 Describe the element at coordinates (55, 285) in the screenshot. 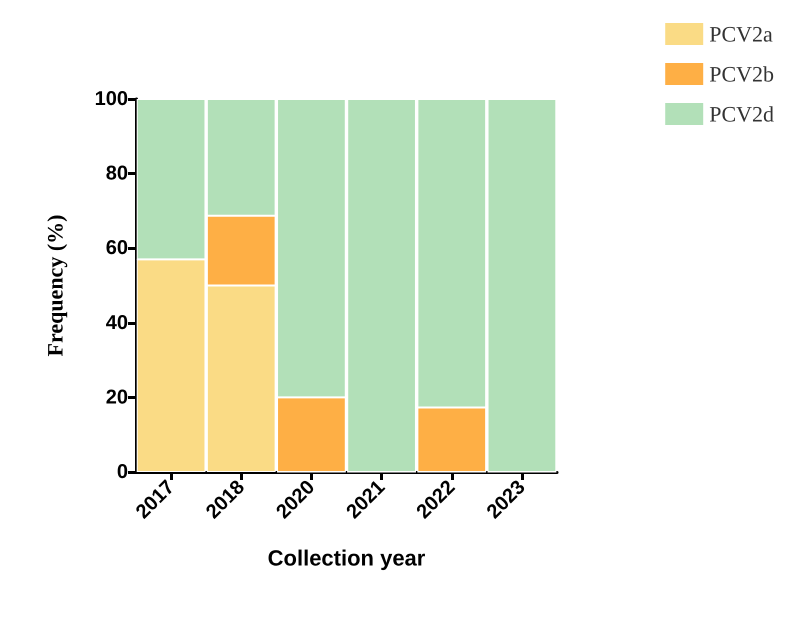

I see `y-axis-title: Frequency (%)` at that location.